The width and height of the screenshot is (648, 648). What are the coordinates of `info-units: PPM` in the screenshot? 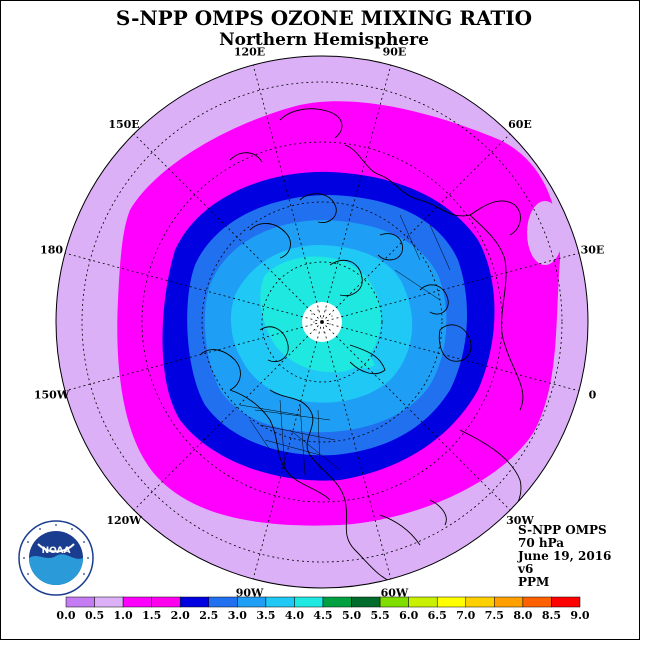 It's located at (534, 582).